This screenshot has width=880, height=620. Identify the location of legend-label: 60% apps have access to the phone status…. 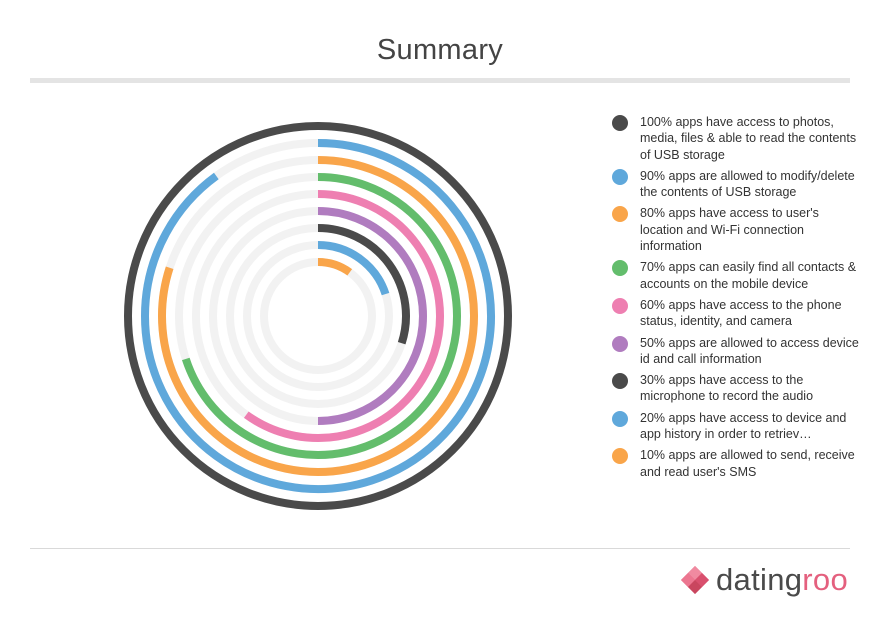
(741, 313).